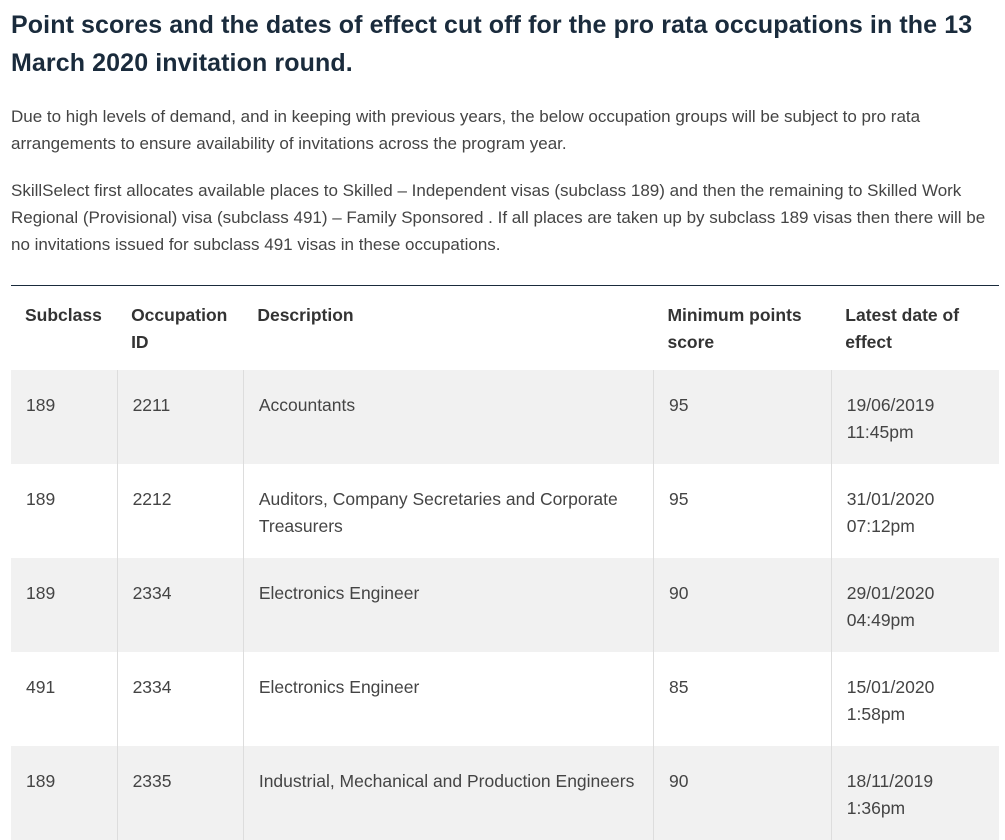  What do you see at coordinates (914, 793) in the screenshot?
I see `cell-latest-date: 18/11/2019 1:36pm` at bounding box center [914, 793].